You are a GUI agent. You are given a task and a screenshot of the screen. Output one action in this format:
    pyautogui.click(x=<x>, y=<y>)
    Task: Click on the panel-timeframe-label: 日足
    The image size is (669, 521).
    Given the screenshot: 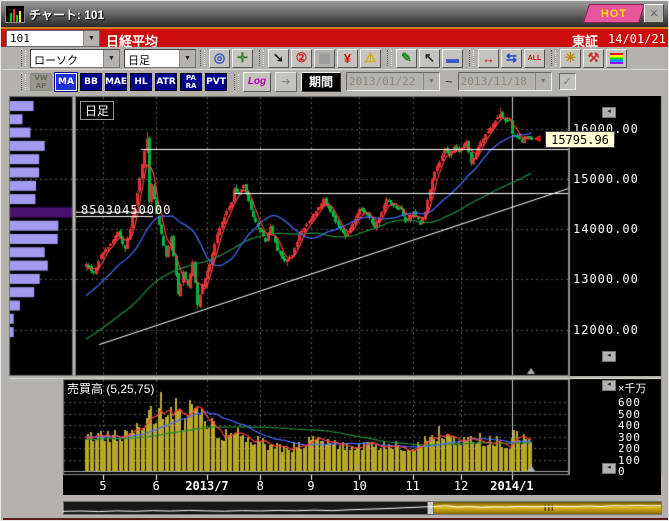 What is the action you would take?
    pyautogui.click(x=97, y=110)
    